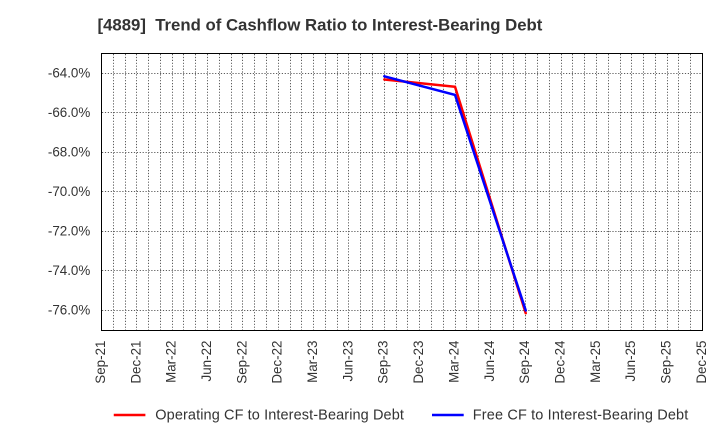 The width and height of the screenshot is (720, 440). Describe the element at coordinates (418, 362) in the screenshot. I see `svg-text: Dec-23` at that location.